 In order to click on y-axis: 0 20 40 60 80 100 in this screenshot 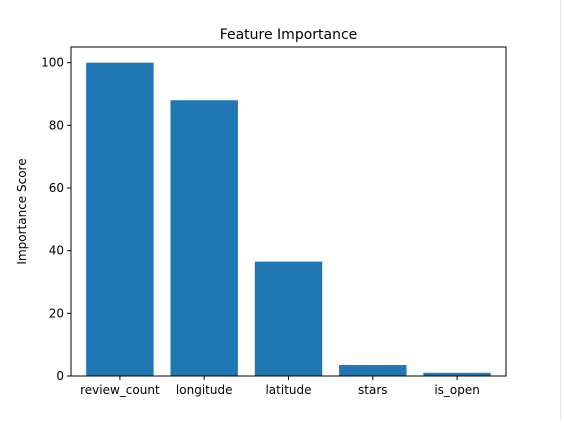, I will do `click(56, 219)`.